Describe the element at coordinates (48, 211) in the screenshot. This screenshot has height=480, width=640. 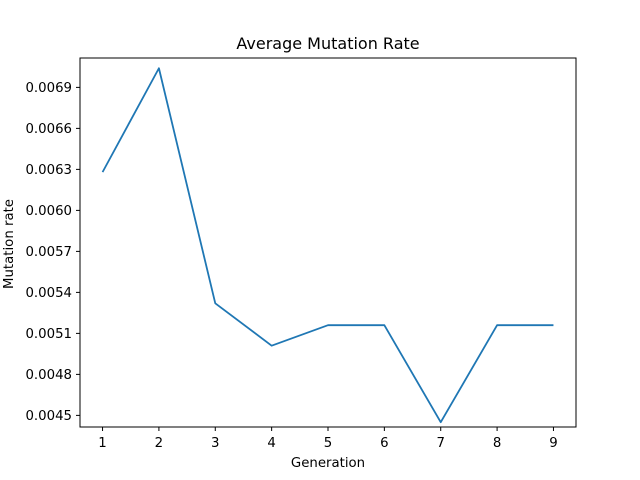
I see `y-tick-label: 0.0060` at that location.